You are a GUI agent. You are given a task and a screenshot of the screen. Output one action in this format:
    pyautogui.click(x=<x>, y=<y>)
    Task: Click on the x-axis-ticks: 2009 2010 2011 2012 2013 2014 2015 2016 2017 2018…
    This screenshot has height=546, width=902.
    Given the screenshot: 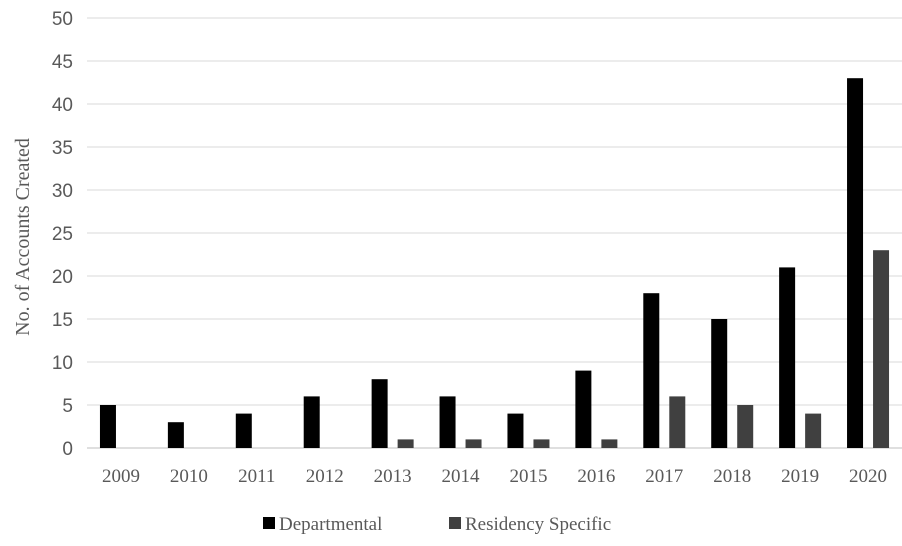 What is the action you would take?
    pyautogui.click(x=494, y=476)
    